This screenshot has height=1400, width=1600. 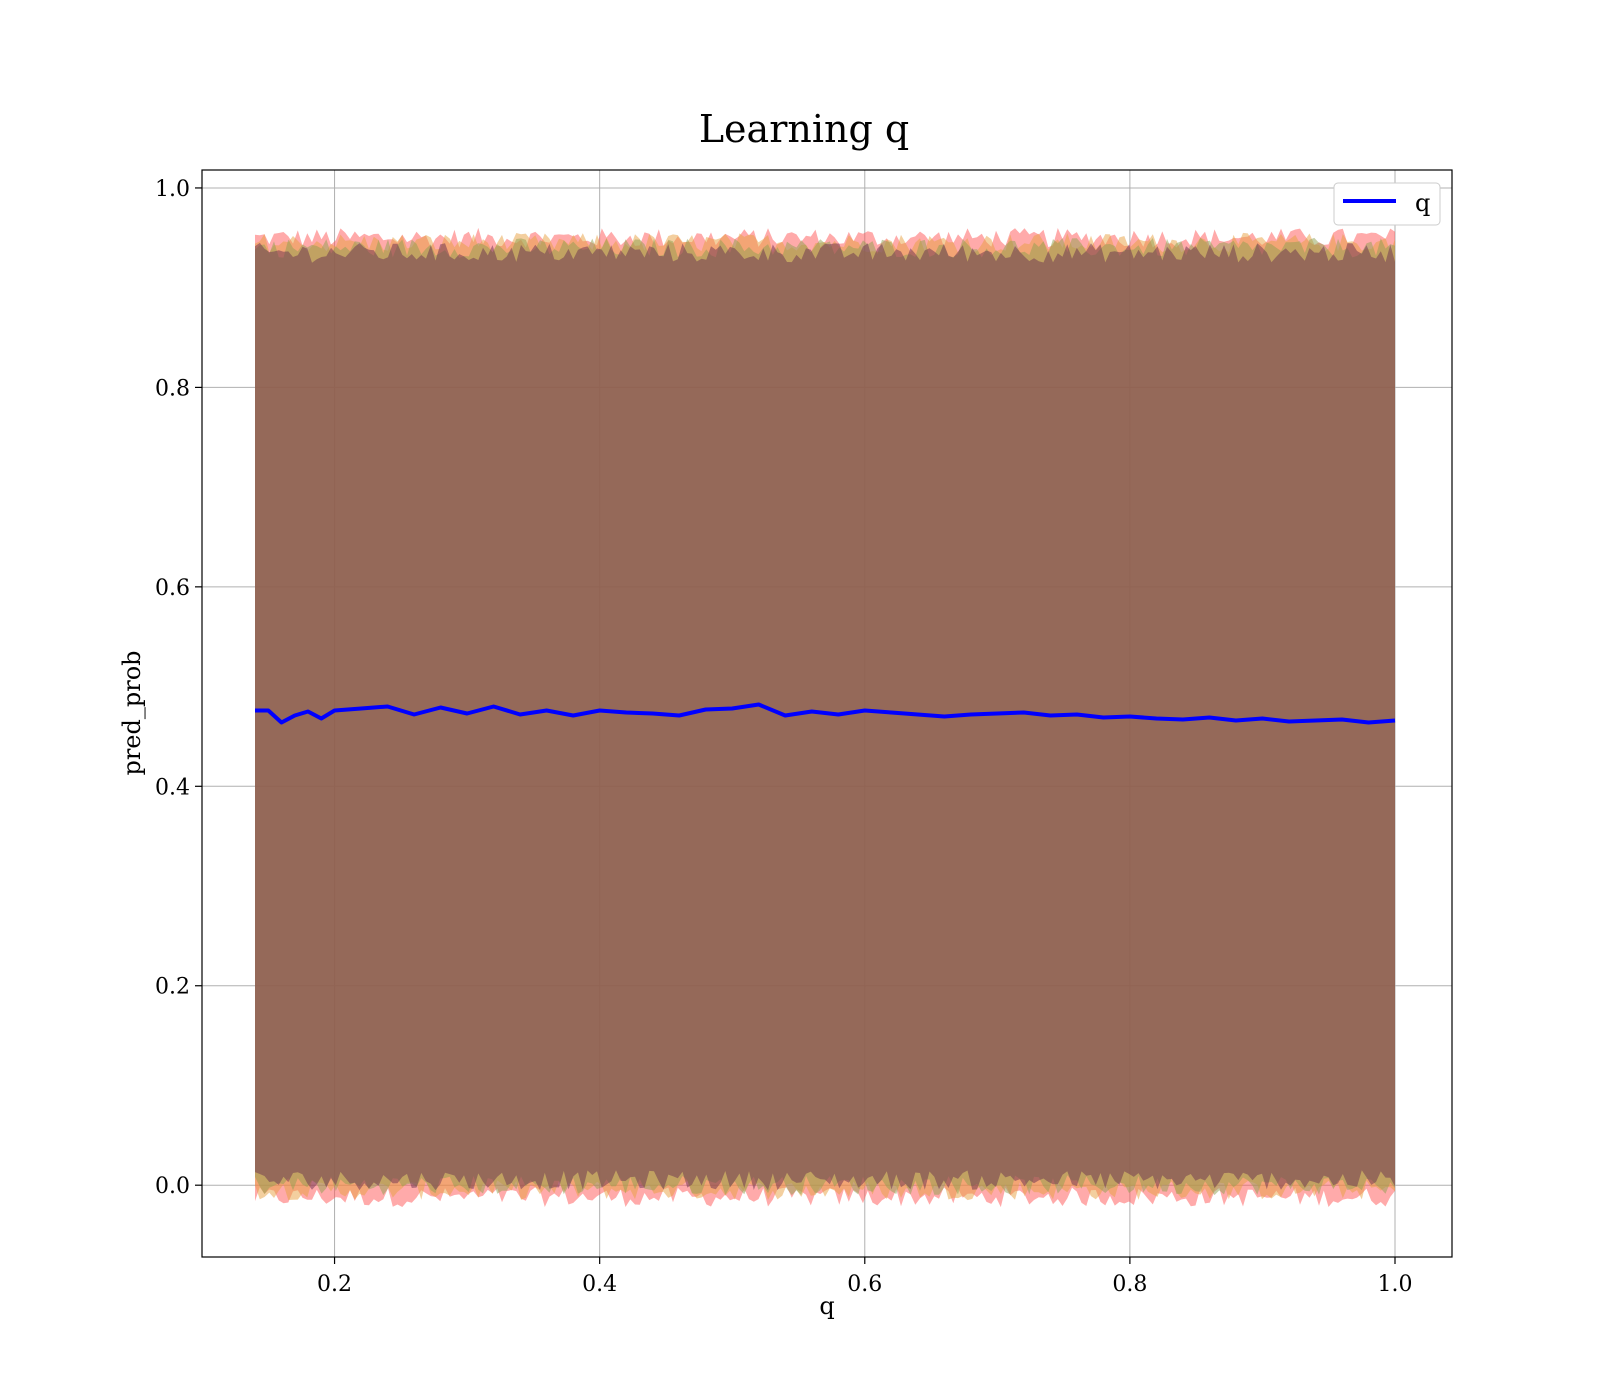 What do you see at coordinates (826, 1306) in the screenshot?
I see `x-axis-label: q` at bounding box center [826, 1306].